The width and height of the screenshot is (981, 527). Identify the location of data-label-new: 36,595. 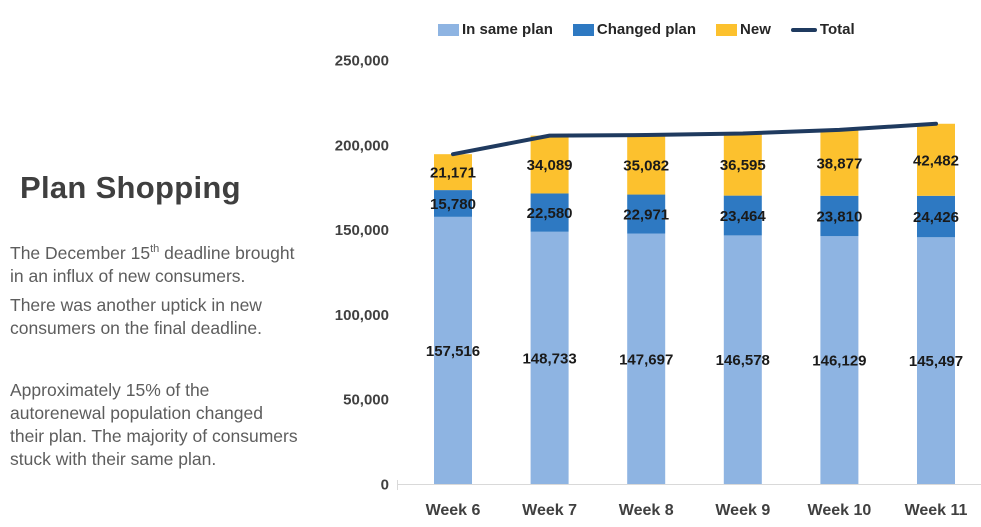
(743, 165).